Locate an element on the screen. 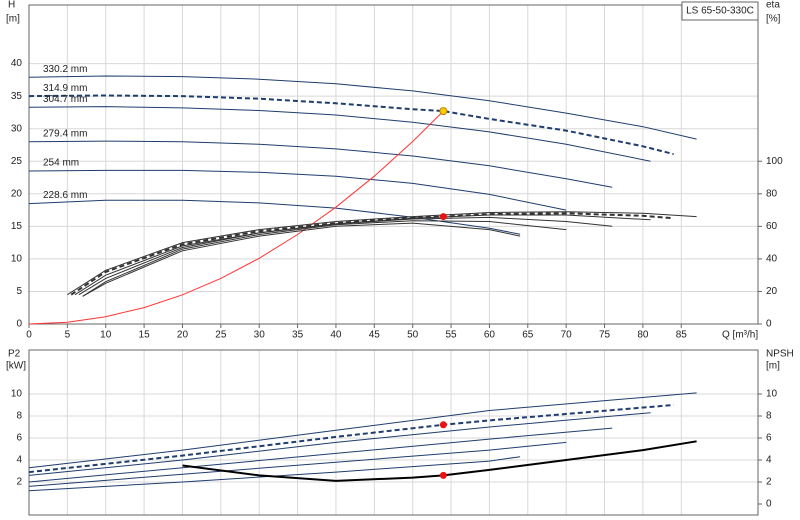 The image size is (800, 520). x-tick-label: 45 is located at coordinates (375, 335).